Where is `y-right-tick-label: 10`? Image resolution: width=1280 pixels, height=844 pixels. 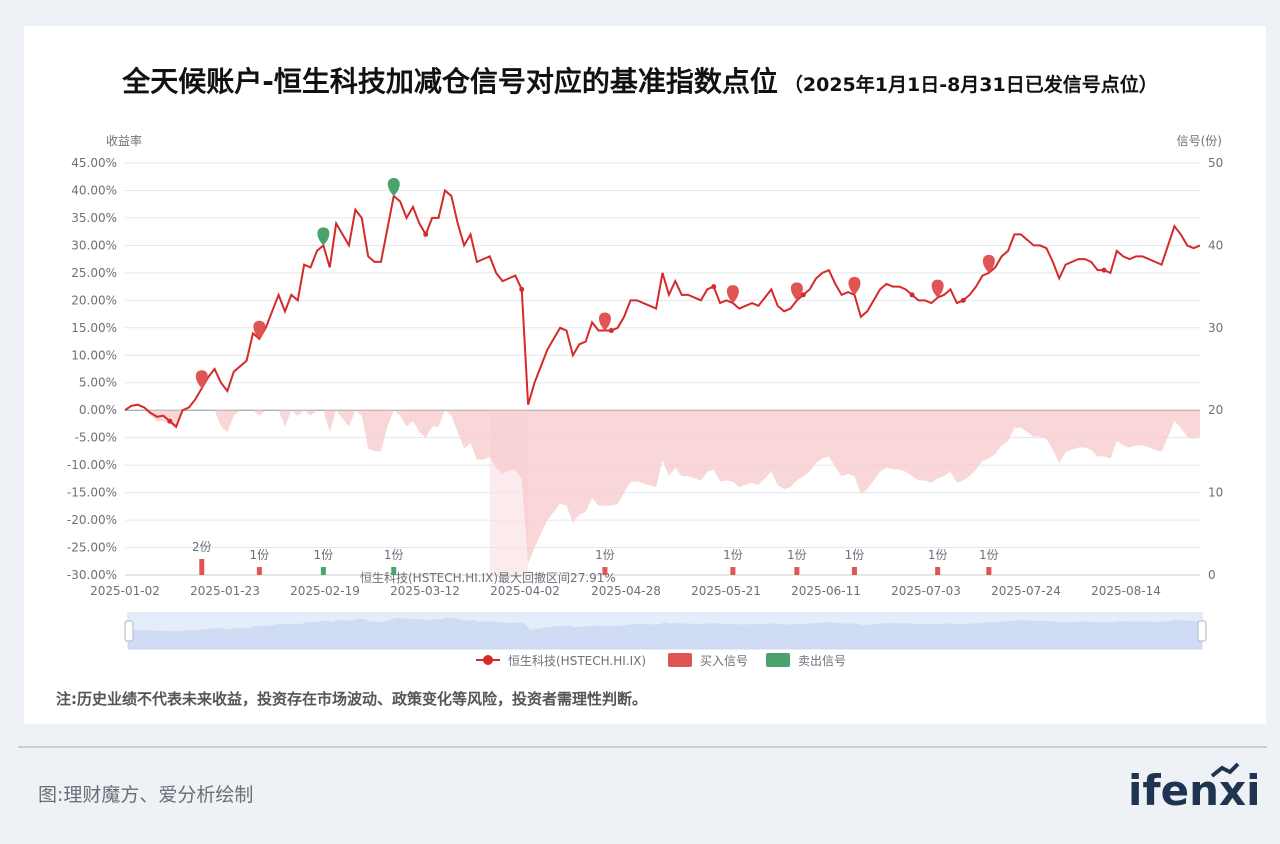
y-right-tick-label: 10 is located at coordinates (1215, 493).